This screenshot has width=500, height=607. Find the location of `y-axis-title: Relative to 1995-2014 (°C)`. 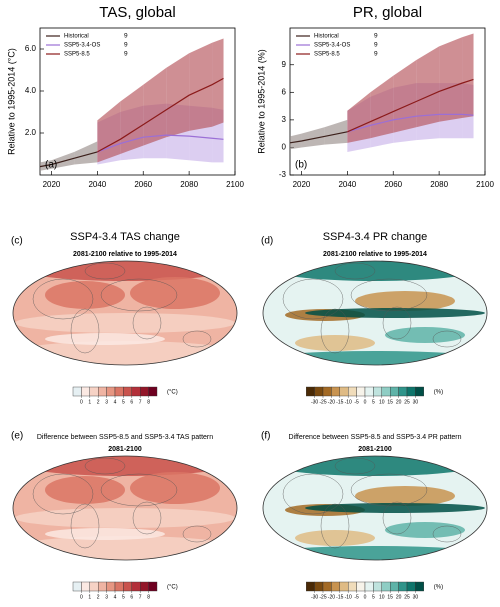

y-axis-title: Relative to 1995-2014 (°C) is located at coordinates (11, 101).